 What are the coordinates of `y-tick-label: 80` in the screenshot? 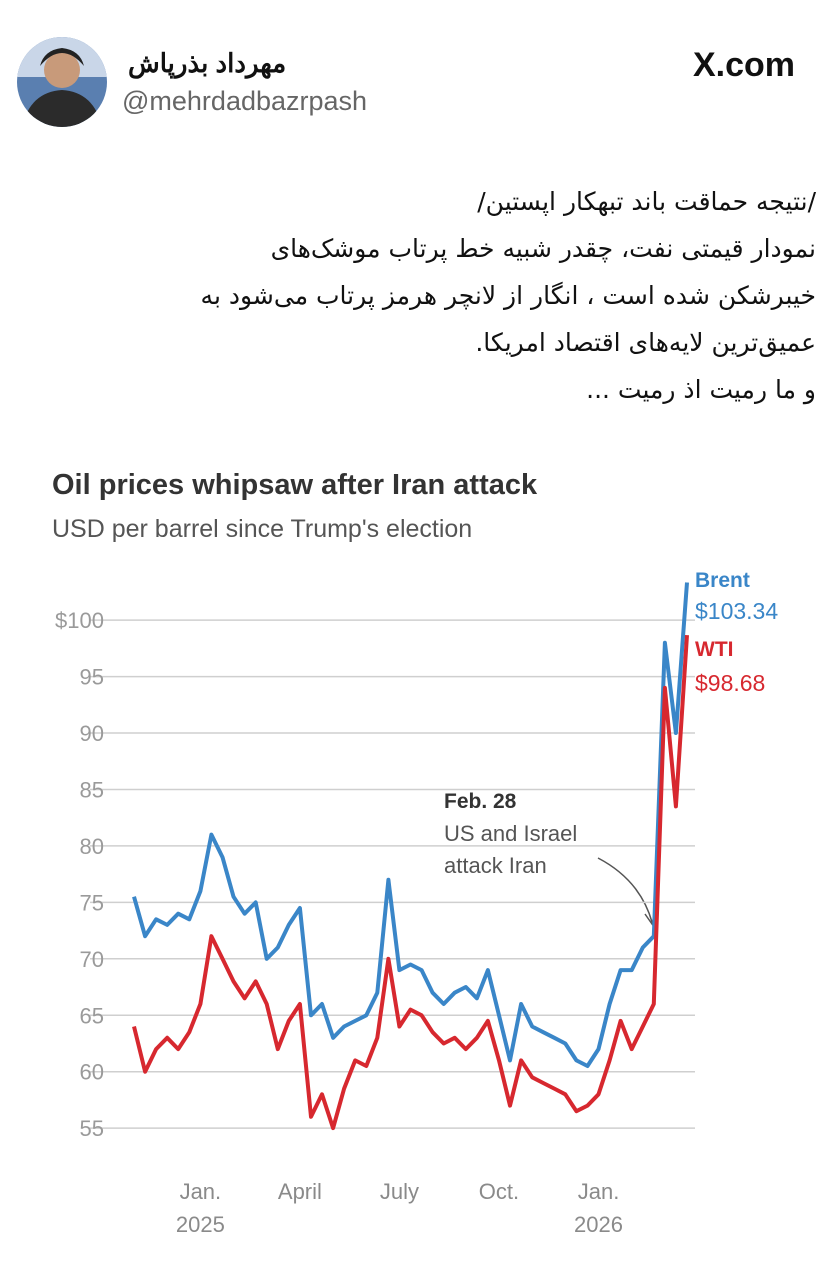 It's located at (92, 846).